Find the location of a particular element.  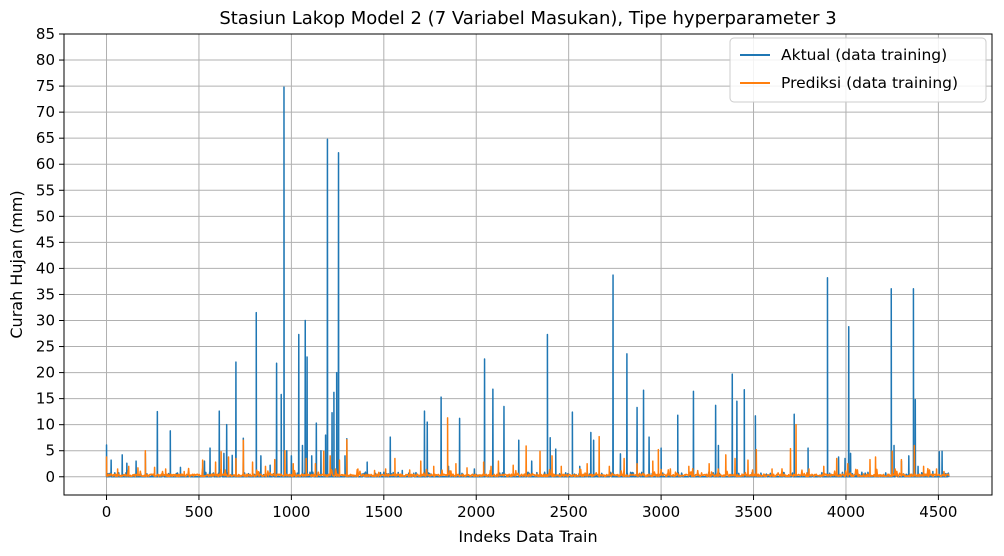

y-tick-label: 0 is located at coordinates (50, 477).